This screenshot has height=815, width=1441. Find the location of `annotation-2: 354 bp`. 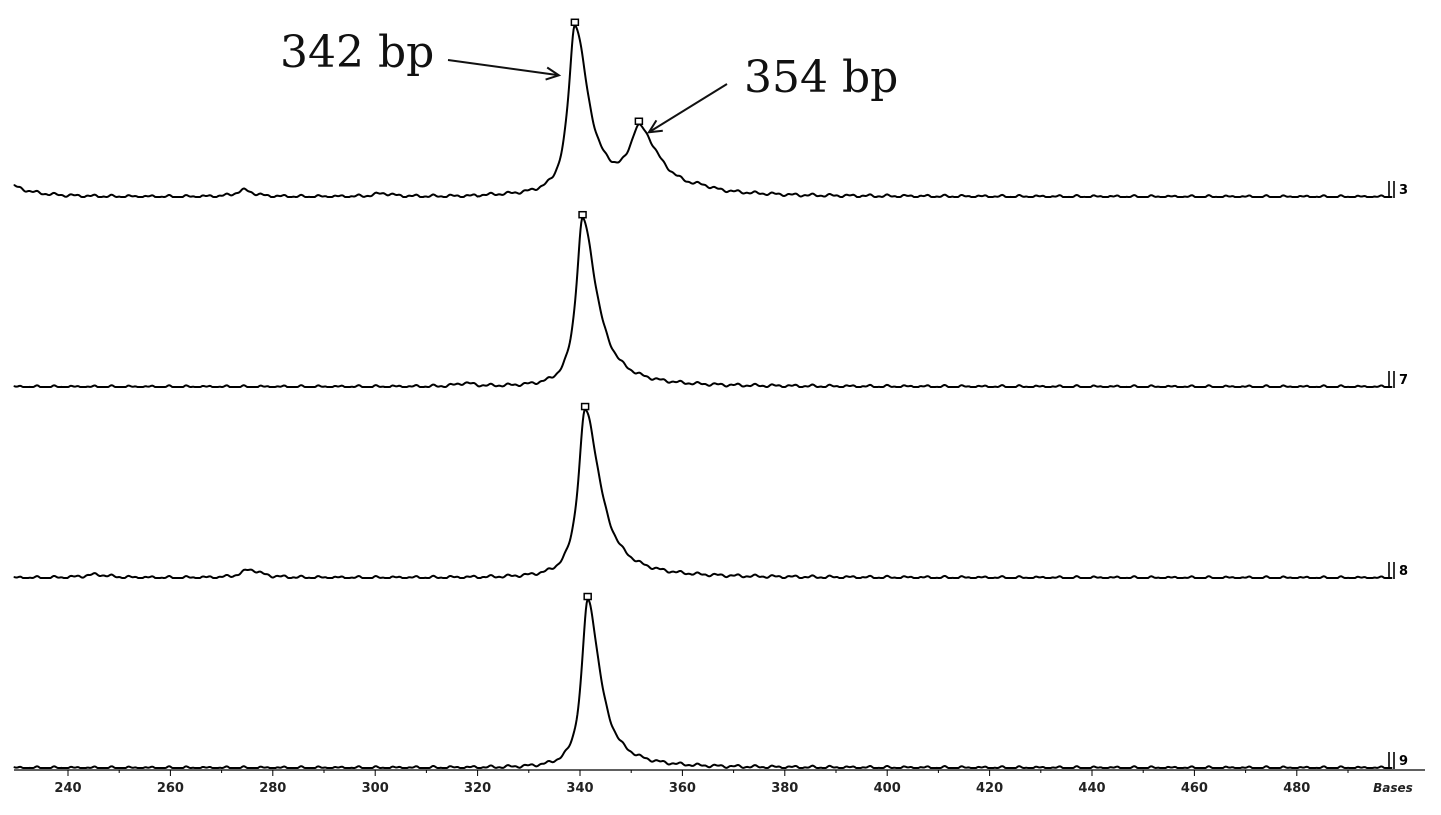

annotation-2: 354 bp is located at coordinates (772, 93).